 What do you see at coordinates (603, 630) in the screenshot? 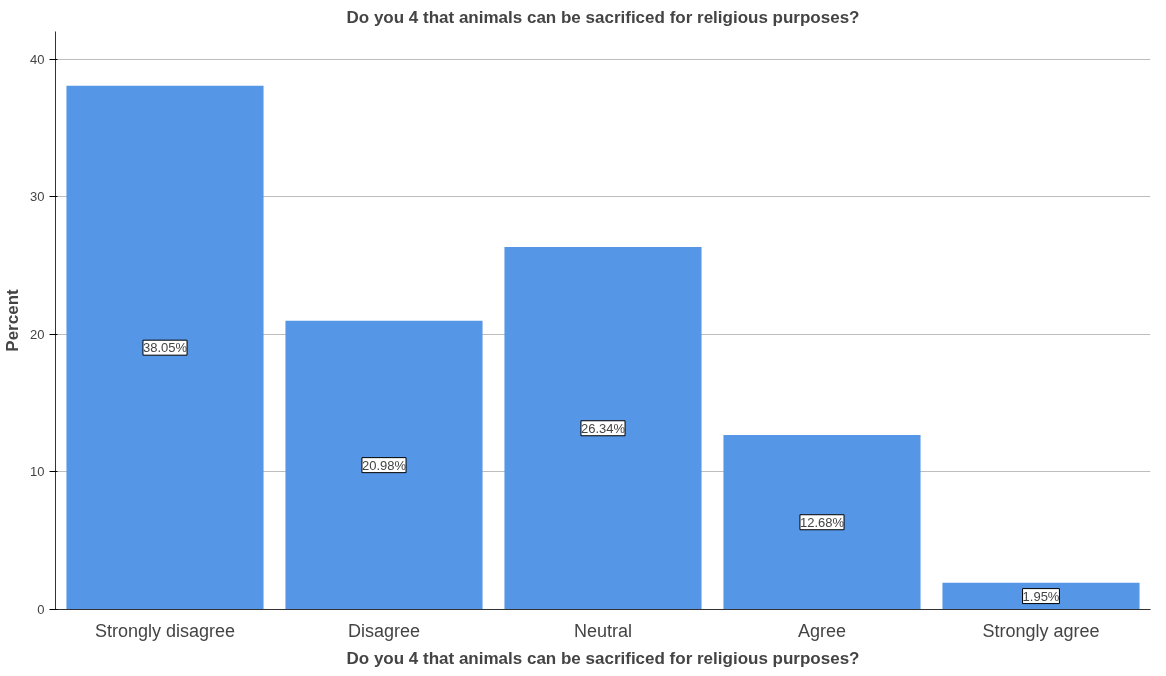
I see `x-tick-label: Neutral` at bounding box center [603, 630].